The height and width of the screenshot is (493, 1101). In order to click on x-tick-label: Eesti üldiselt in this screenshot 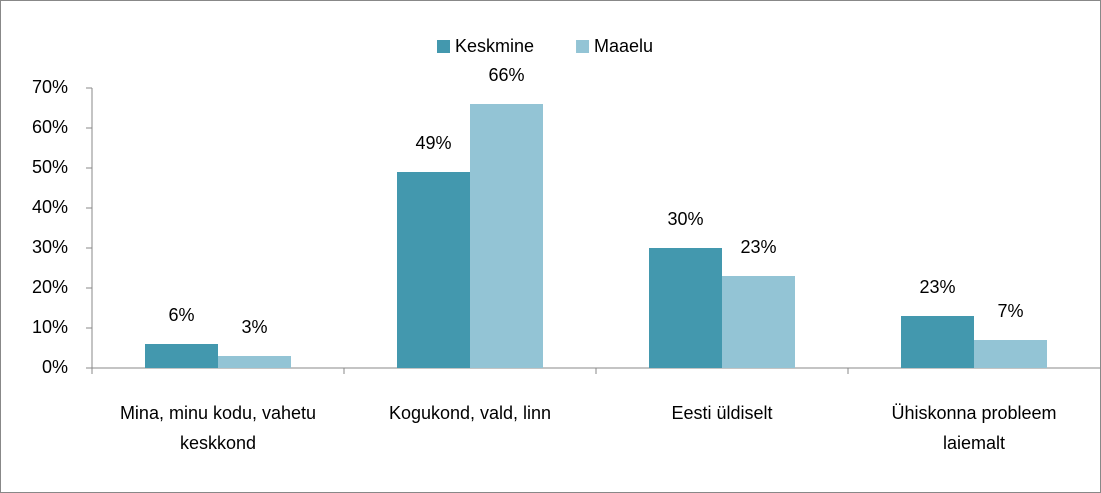, I will do `click(722, 413)`.